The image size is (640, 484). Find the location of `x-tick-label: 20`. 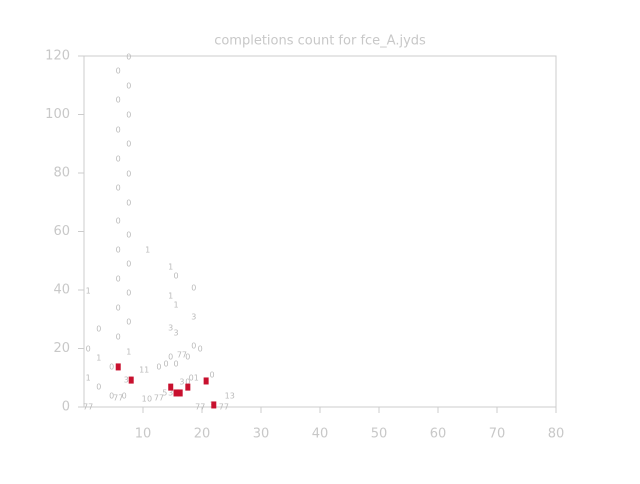

x-tick-label: 20 is located at coordinates (202, 434).